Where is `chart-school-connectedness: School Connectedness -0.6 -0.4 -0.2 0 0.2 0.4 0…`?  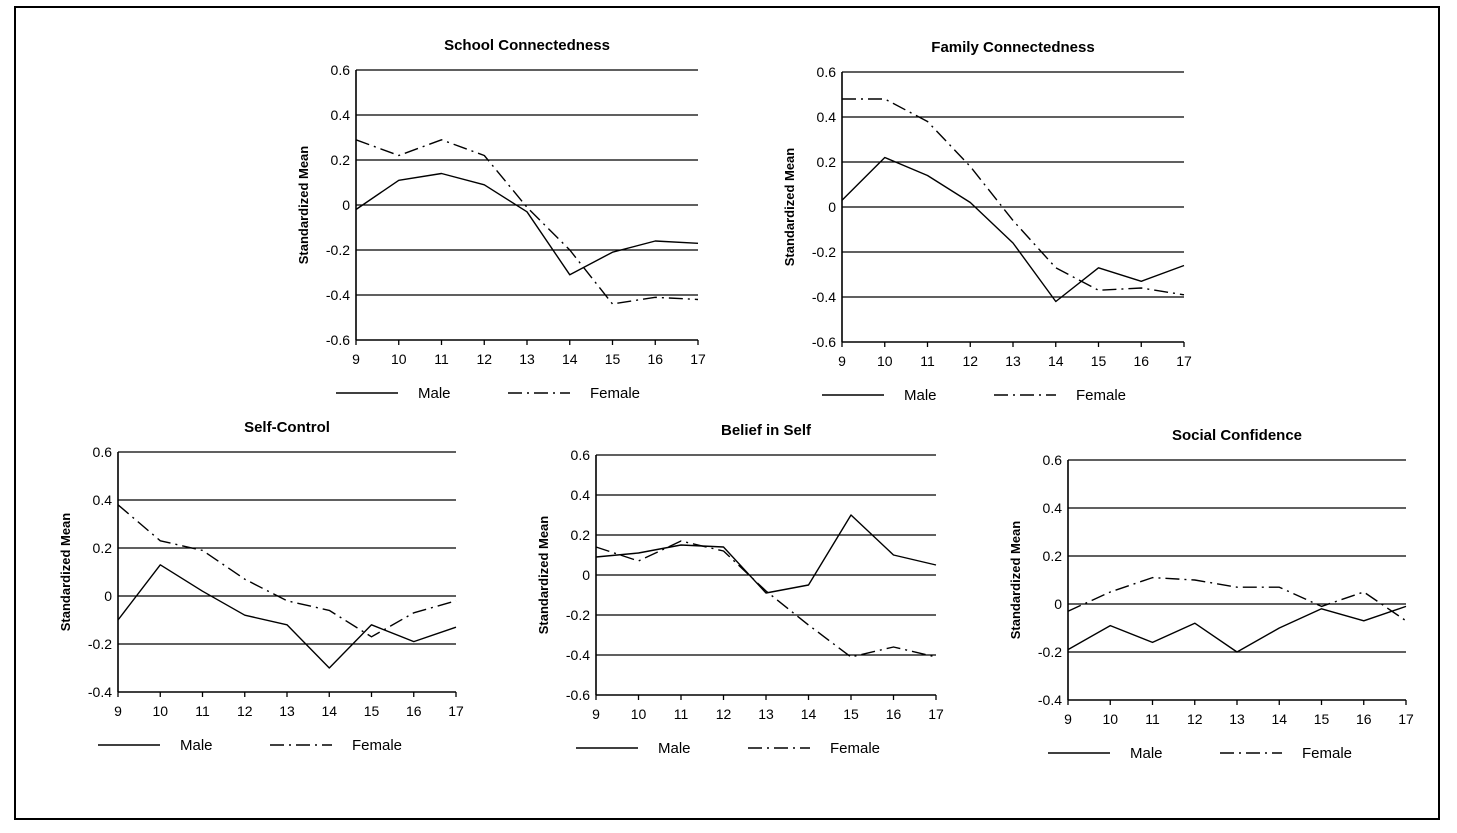
chart-school-connectedness: School Connectedness -0.6 -0.4 -0.2 0 0.2 0.4 0… is located at coordinates (501, 219).